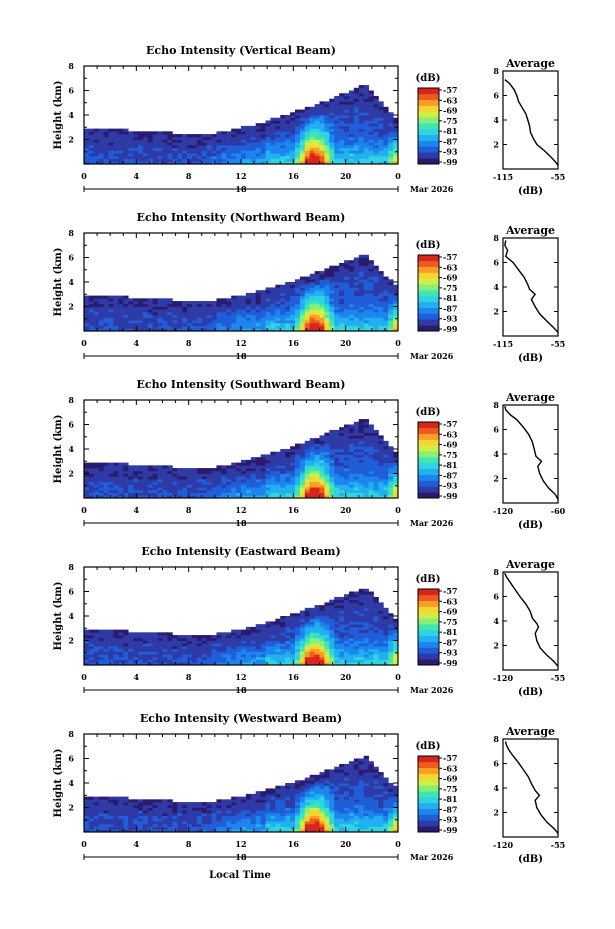 The width and height of the screenshot is (615, 929). What do you see at coordinates (71, 567) in the screenshot?
I see `y-tick-label: 8` at bounding box center [71, 567].